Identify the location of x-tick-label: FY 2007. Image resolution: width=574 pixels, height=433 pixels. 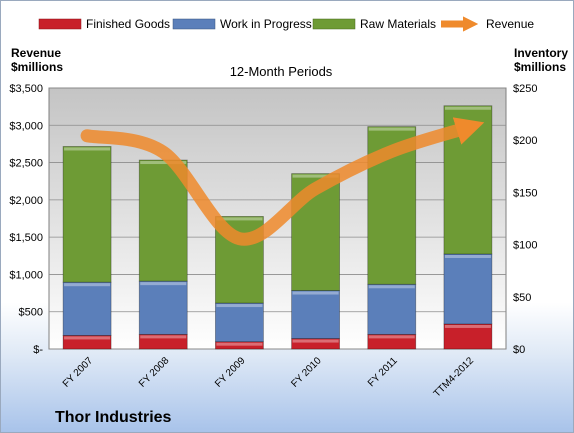
(78, 372).